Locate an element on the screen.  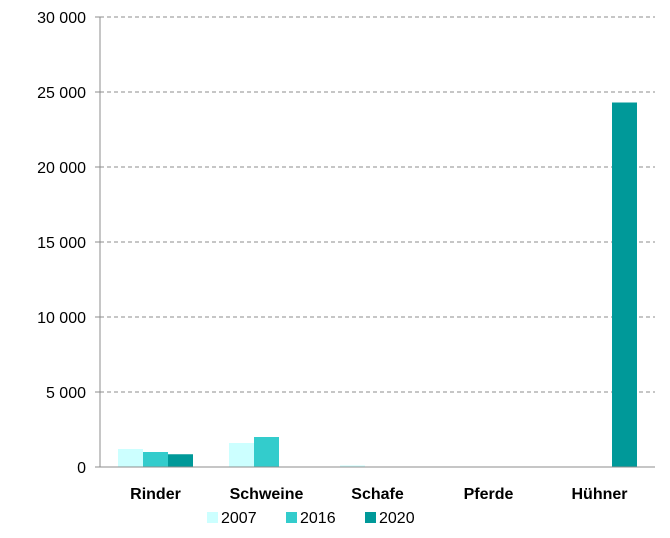
bar-hühner-2020 is located at coordinates (624, 284).